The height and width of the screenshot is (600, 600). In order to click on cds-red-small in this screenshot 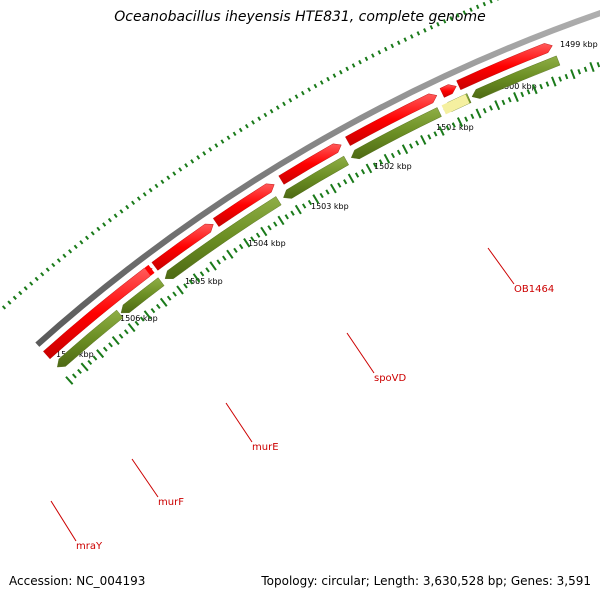, I will do `click(149, 270)`.